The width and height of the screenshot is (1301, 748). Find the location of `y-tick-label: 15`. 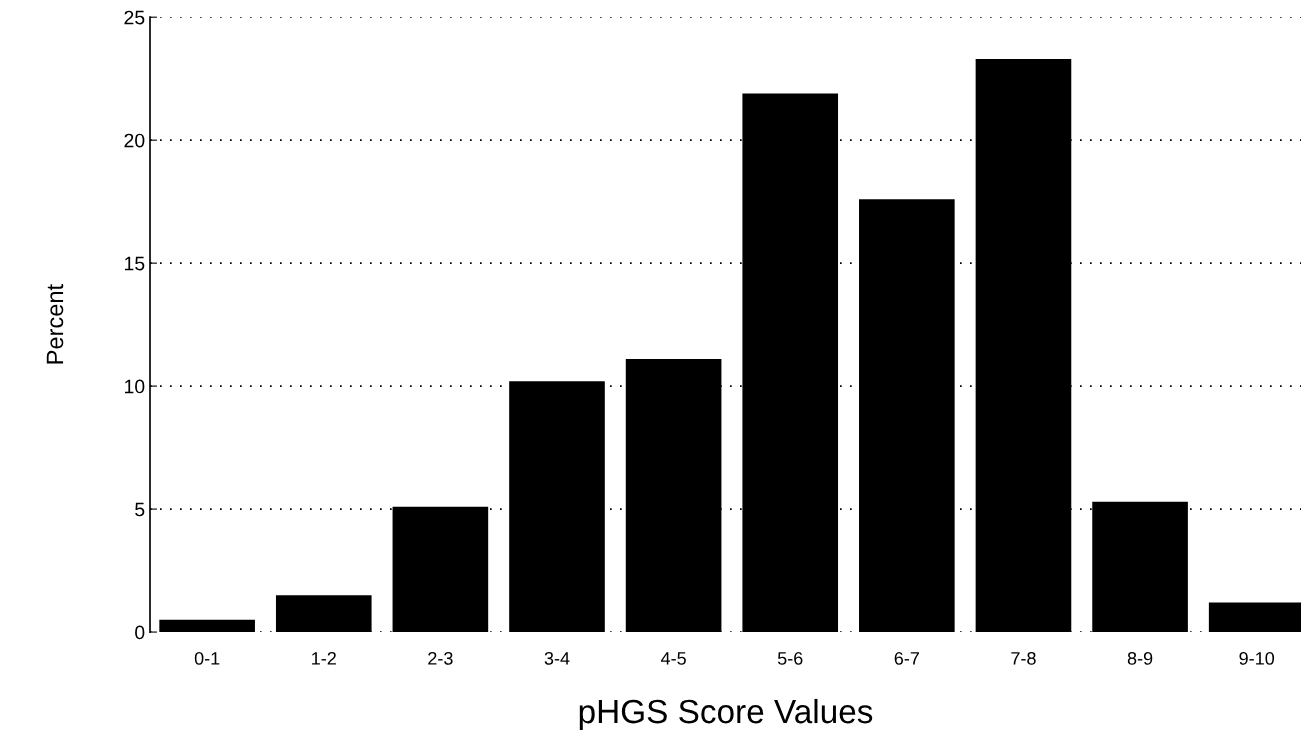

y-tick-label: 15 is located at coordinates (135, 263).